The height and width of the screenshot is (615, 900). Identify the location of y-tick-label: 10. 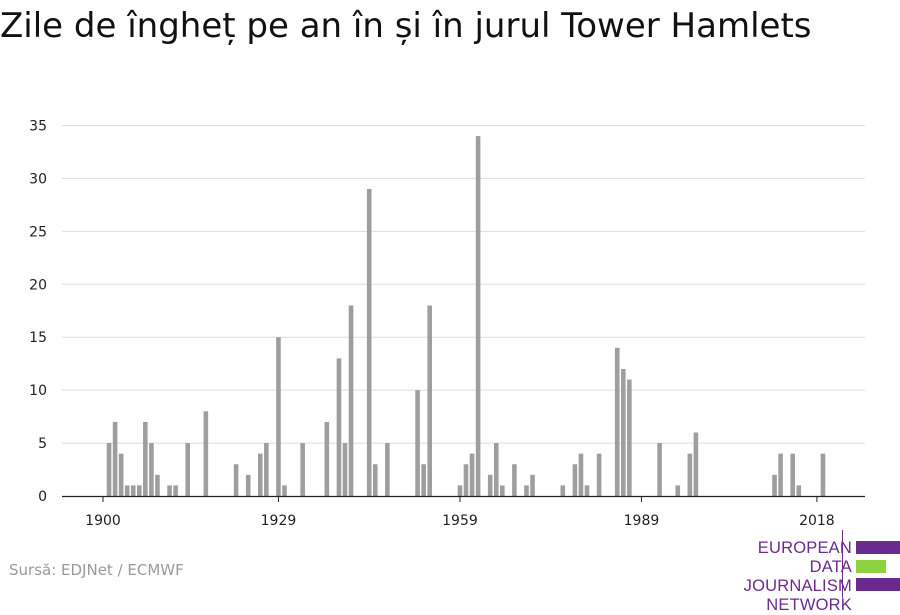
(38, 391).